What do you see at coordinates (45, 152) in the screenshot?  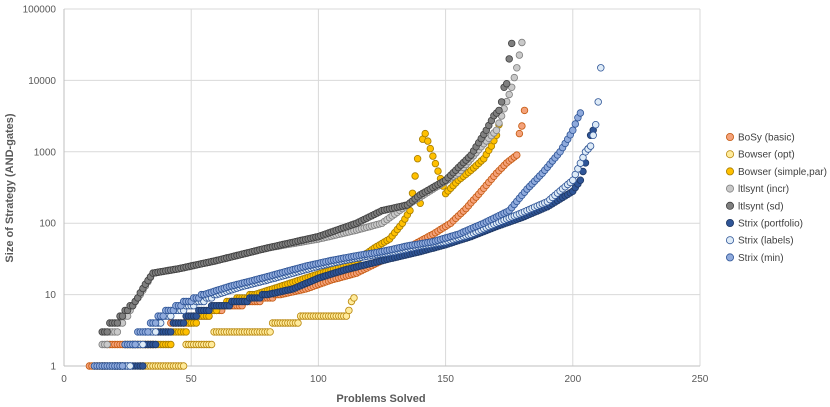 I see `y-tick-label: 1000` at bounding box center [45, 152].